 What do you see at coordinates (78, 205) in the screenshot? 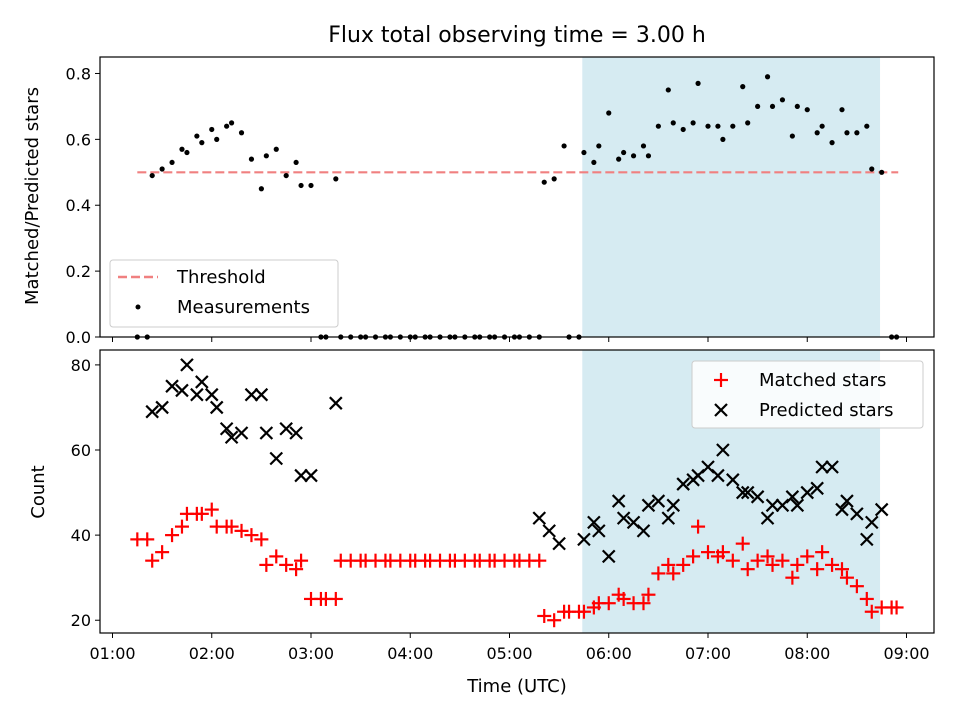
I see `ratio-y-tick-label: 0.4` at bounding box center [78, 205].